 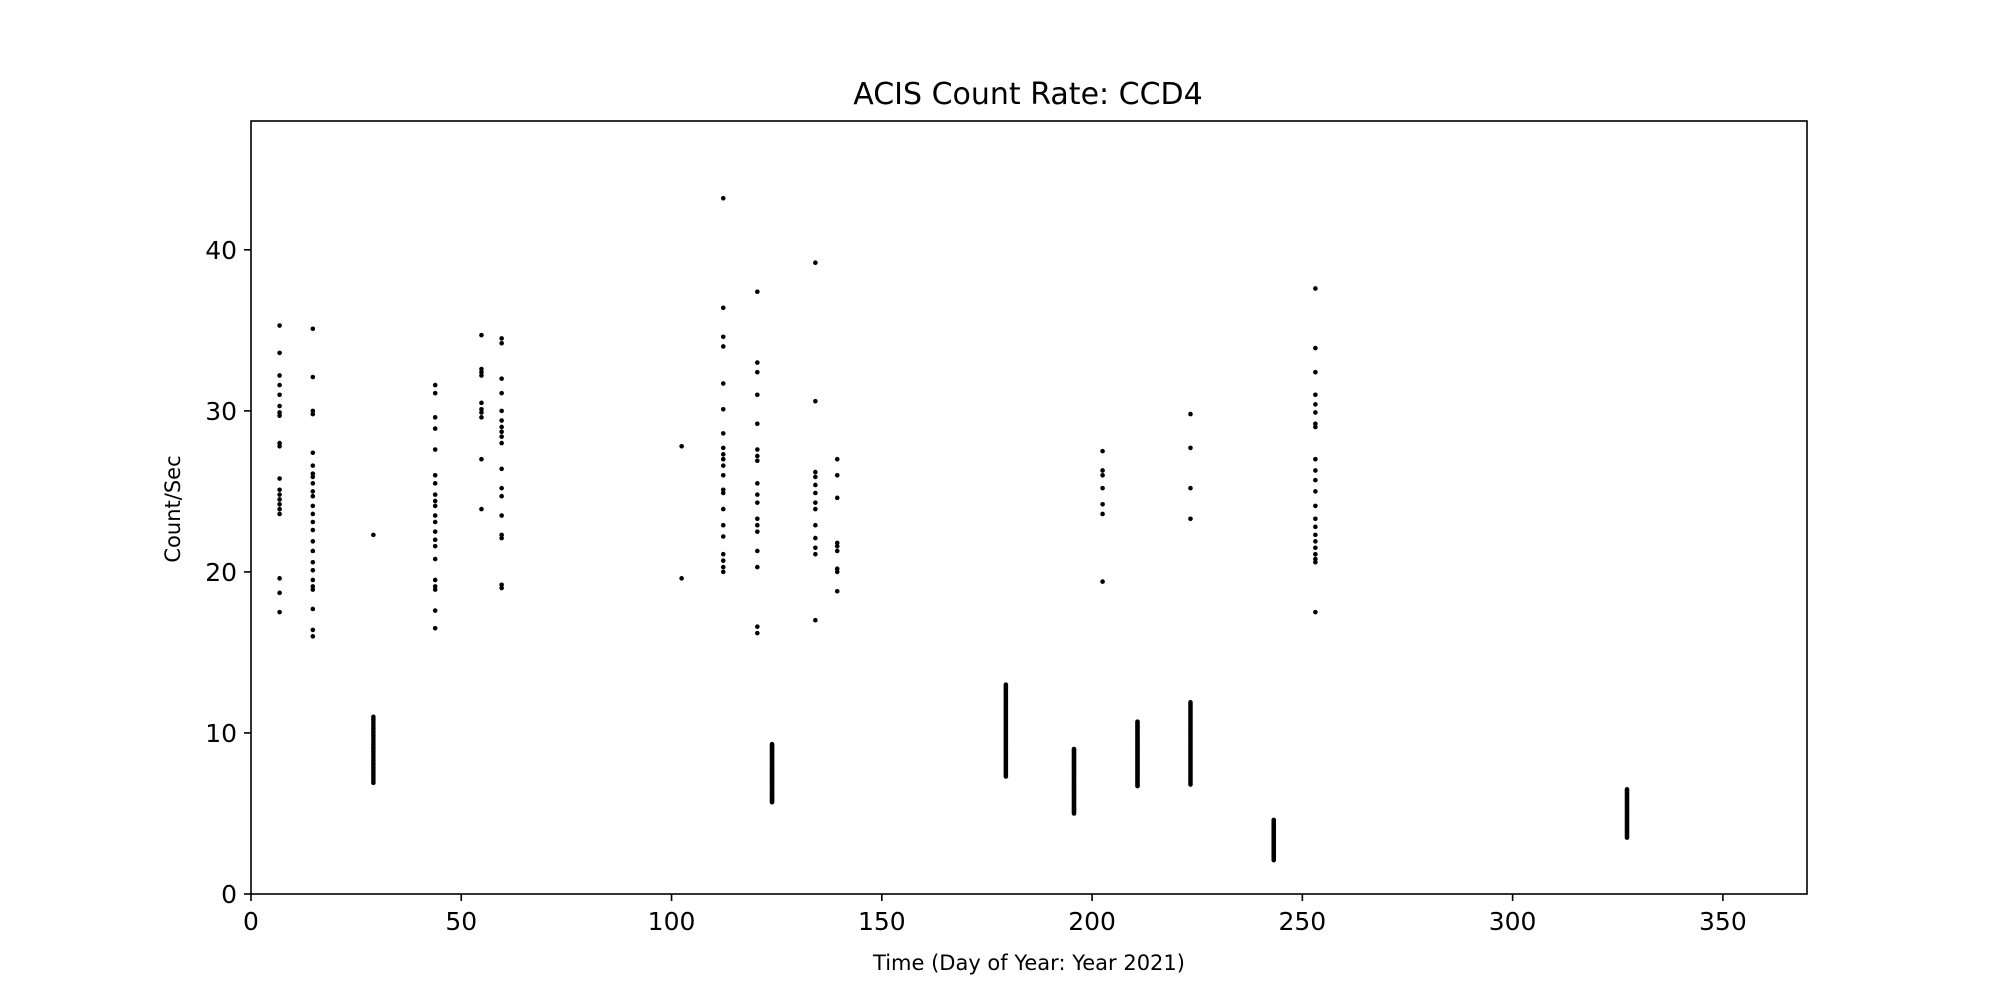 What do you see at coordinates (228, 572) in the screenshot?
I see `y-axis-ticks: 0 10 20 30 40` at bounding box center [228, 572].